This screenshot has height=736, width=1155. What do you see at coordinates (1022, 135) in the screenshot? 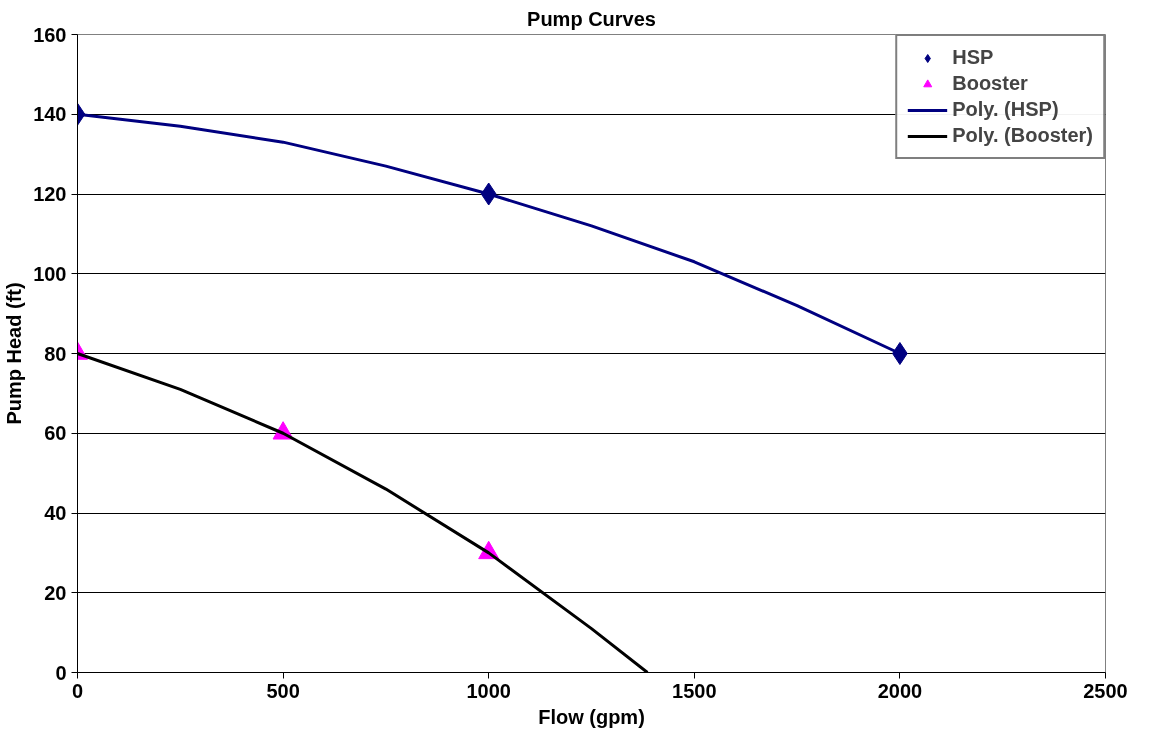
I see `legend-label: Poly. (Booster)` at bounding box center [1022, 135].